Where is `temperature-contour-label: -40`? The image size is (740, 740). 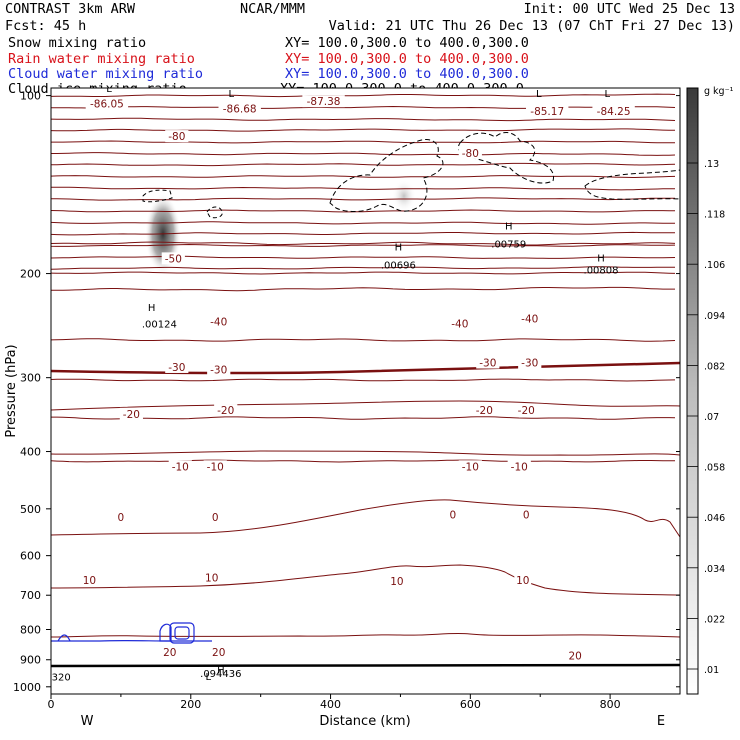 temperature-contour-label: -40 is located at coordinates (218, 323).